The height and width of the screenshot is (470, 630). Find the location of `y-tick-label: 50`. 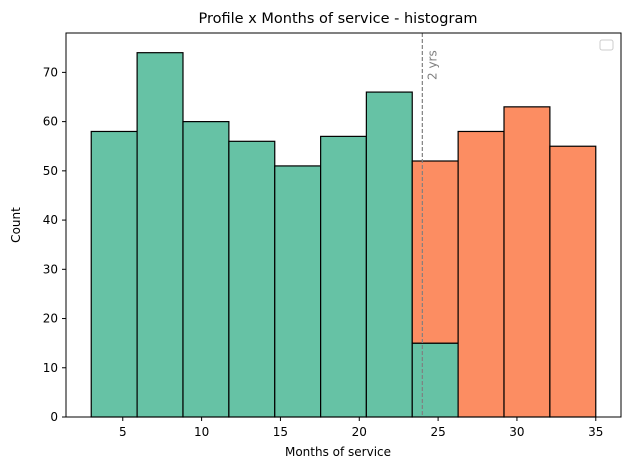

y-tick-label: 50 is located at coordinates (50, 171).